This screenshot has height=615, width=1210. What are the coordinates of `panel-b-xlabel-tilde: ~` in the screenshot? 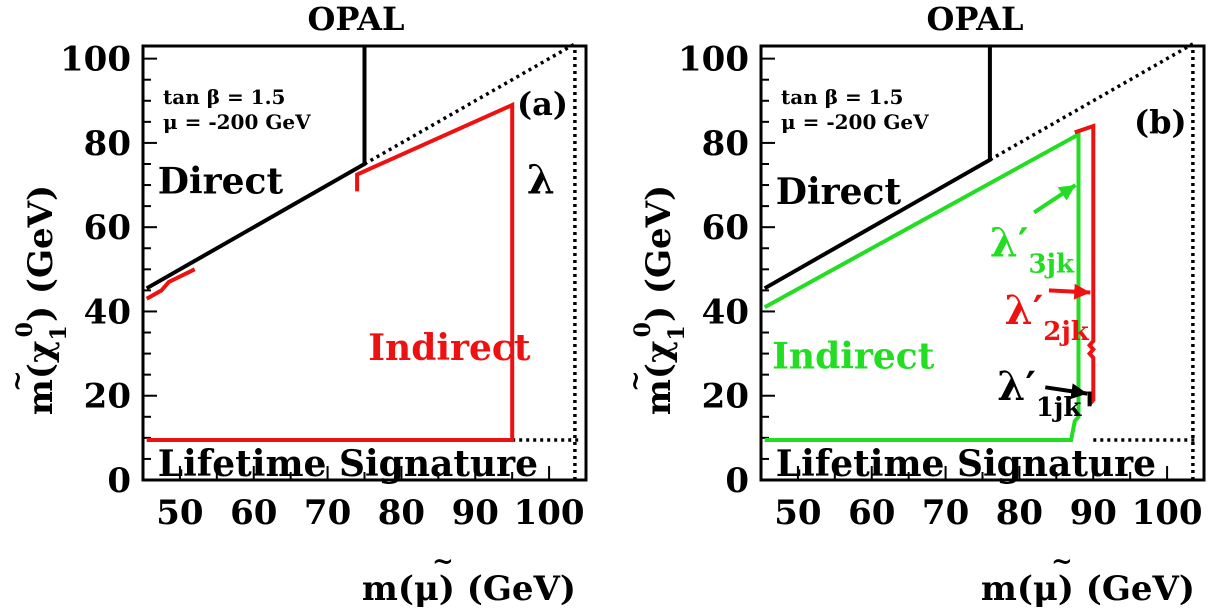 It's located at (1062, 562).